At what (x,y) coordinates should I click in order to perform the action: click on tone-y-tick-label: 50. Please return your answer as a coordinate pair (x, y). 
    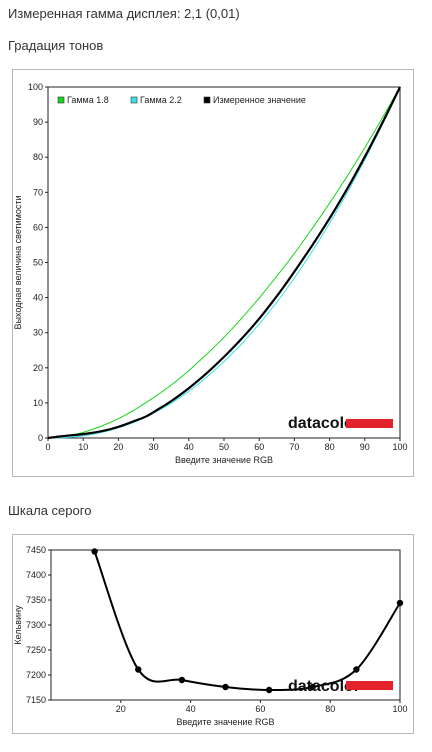
    Looking at the image, I should click on (38, 263).